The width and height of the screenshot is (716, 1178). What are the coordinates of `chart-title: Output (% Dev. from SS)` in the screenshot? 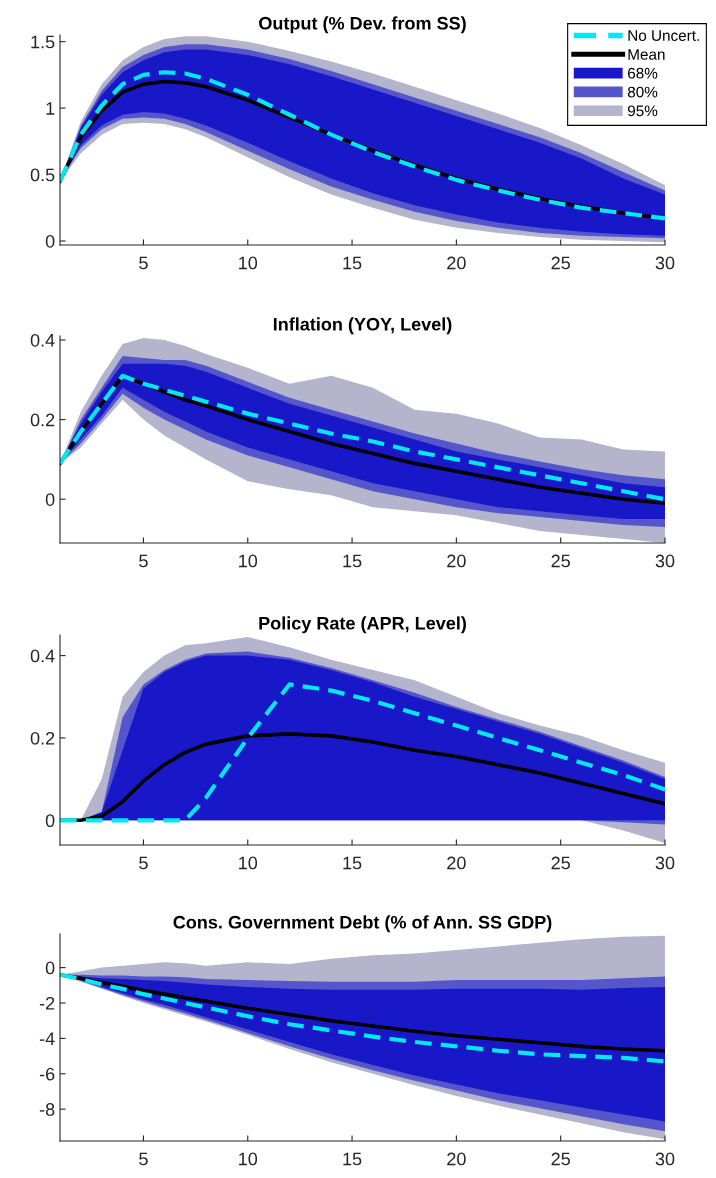 It's located at (362, 25).